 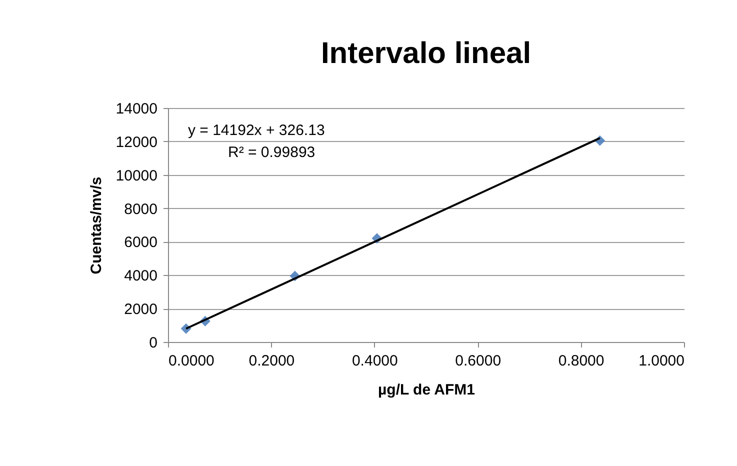 What do you see at coordinates (256, 130) in the screenshot?
I see `annotation: y = 14192x + 326.13` at bounding box center [256, 130].